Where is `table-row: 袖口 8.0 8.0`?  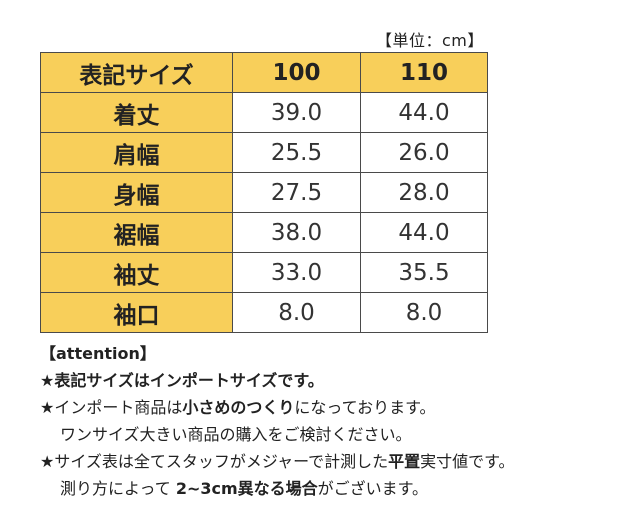
table-row: 袖口 8.0 8.0 is located at coordinates (264, 312).